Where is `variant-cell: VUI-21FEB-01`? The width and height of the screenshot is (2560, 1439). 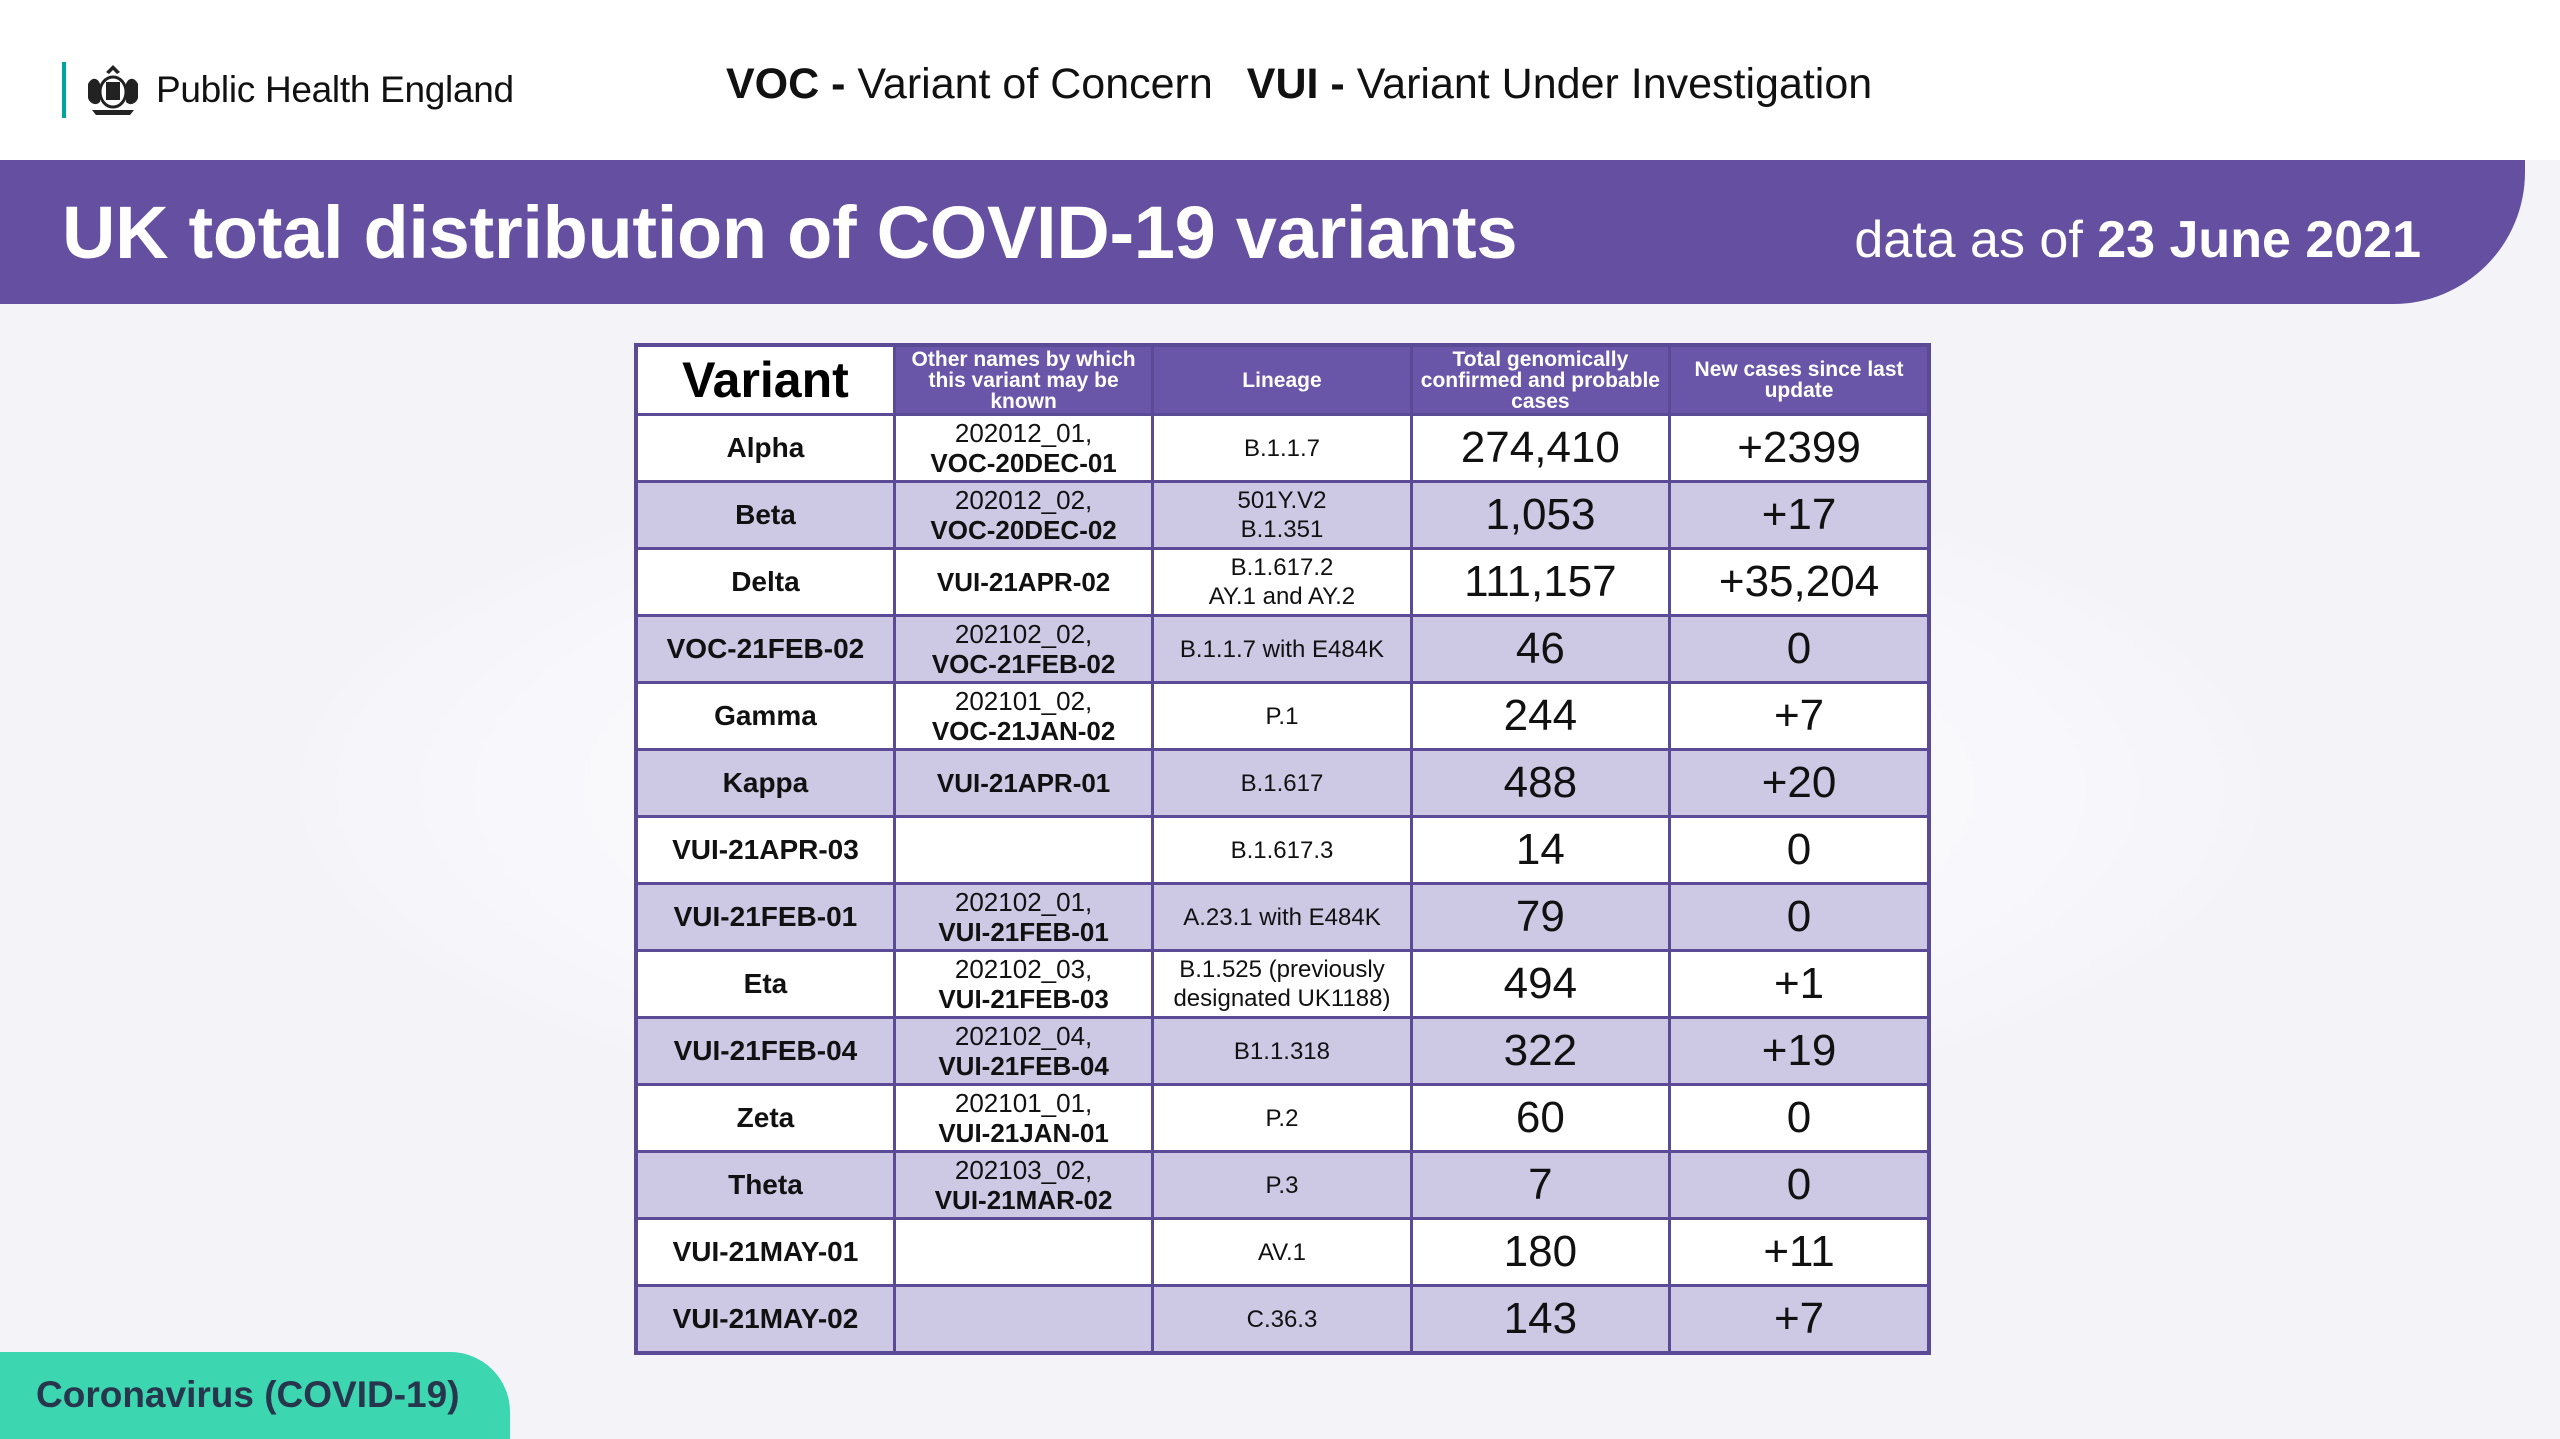 variant-cell: VUI-21FEB-01 is located at coordinates (765, 917).